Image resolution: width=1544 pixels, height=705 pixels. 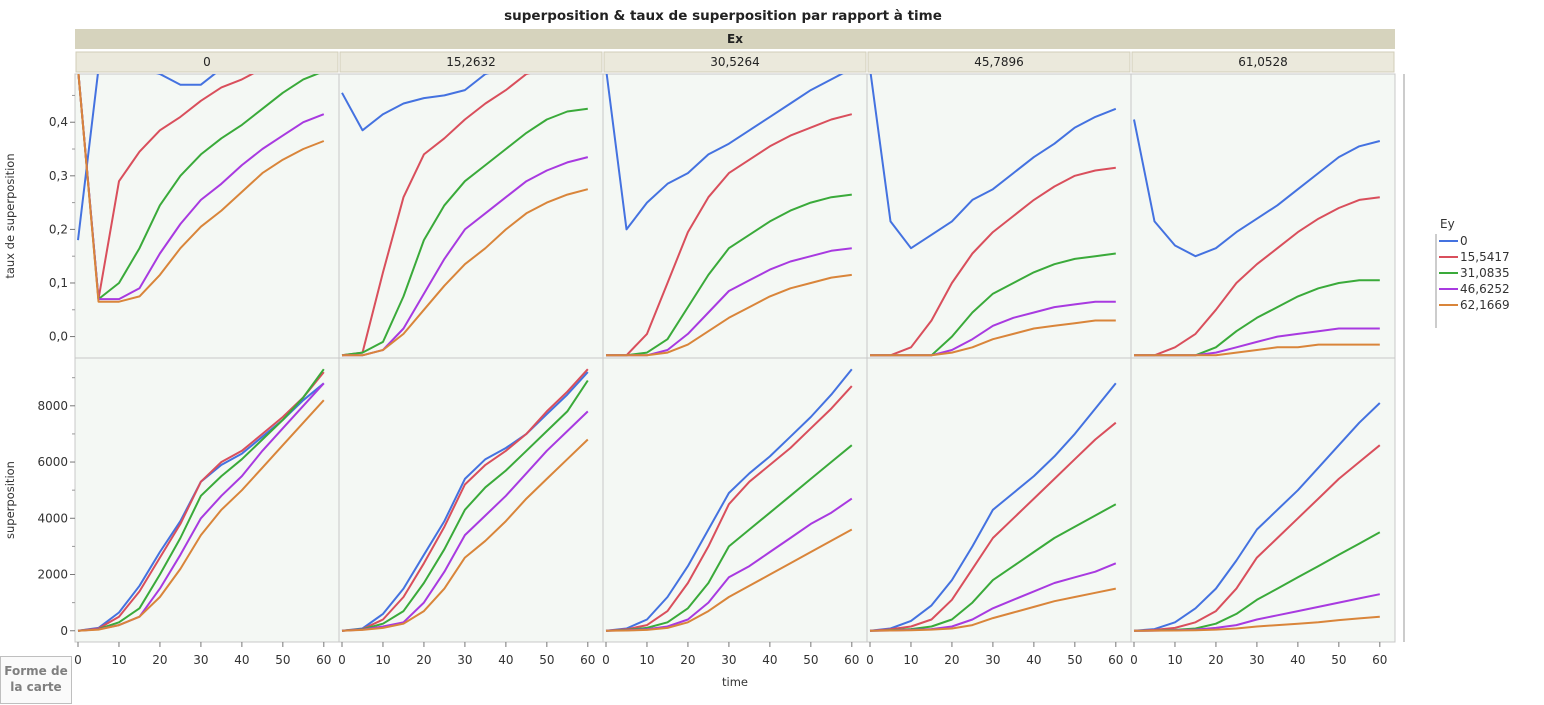 I want to click on panel-headers: 0 15,2632 30,5264 45,7896 61,0528, so click(x=735, y=62).